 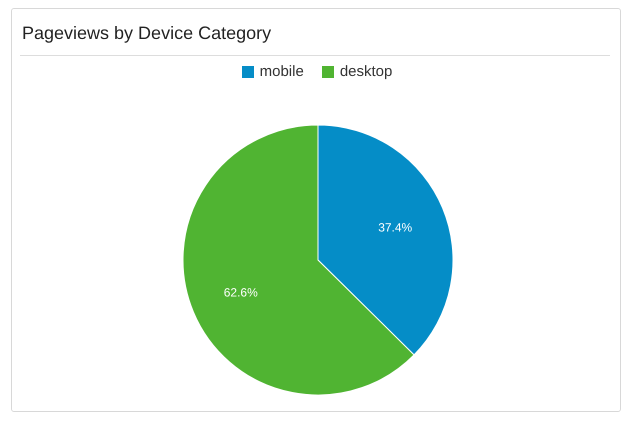 I want to click on legend-label: mobile, so click(x=281, y=71).